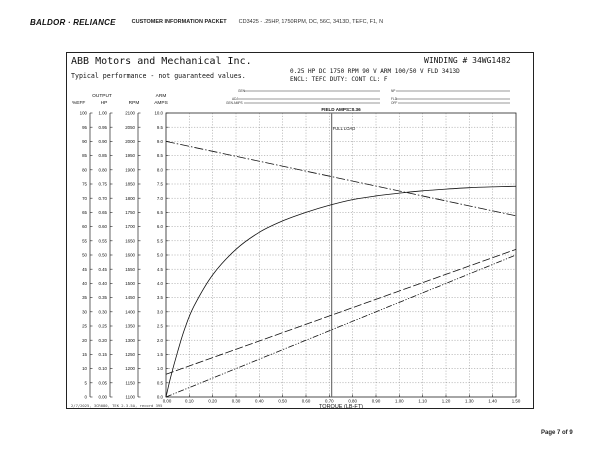 The height and width of the screenshot is (464, 600). I want to click on hp-tick-label: 0.00, so click(102, 397).